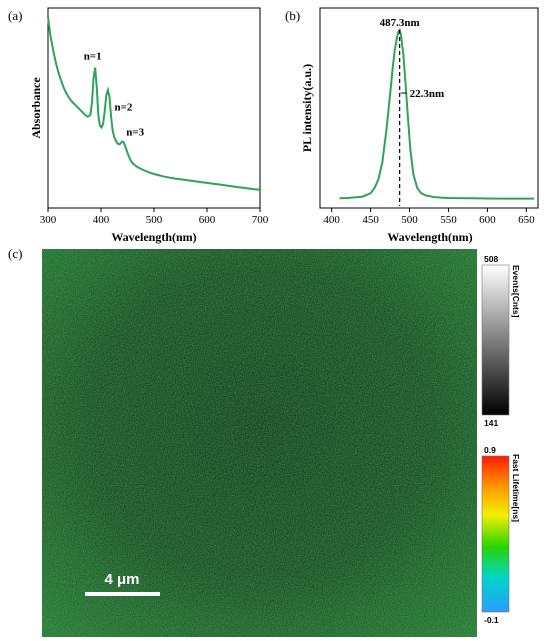 This screenshot has height=641, width=550. I want to click on chart-a-ylabel: Absorbance, so click(36, 108).